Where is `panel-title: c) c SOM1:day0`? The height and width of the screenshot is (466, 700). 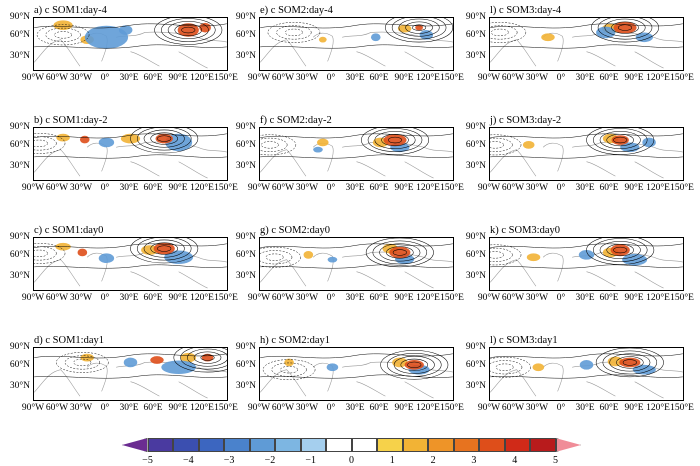 panel-title: c) c SOM1:day0 is located at coordinates (69, 230).